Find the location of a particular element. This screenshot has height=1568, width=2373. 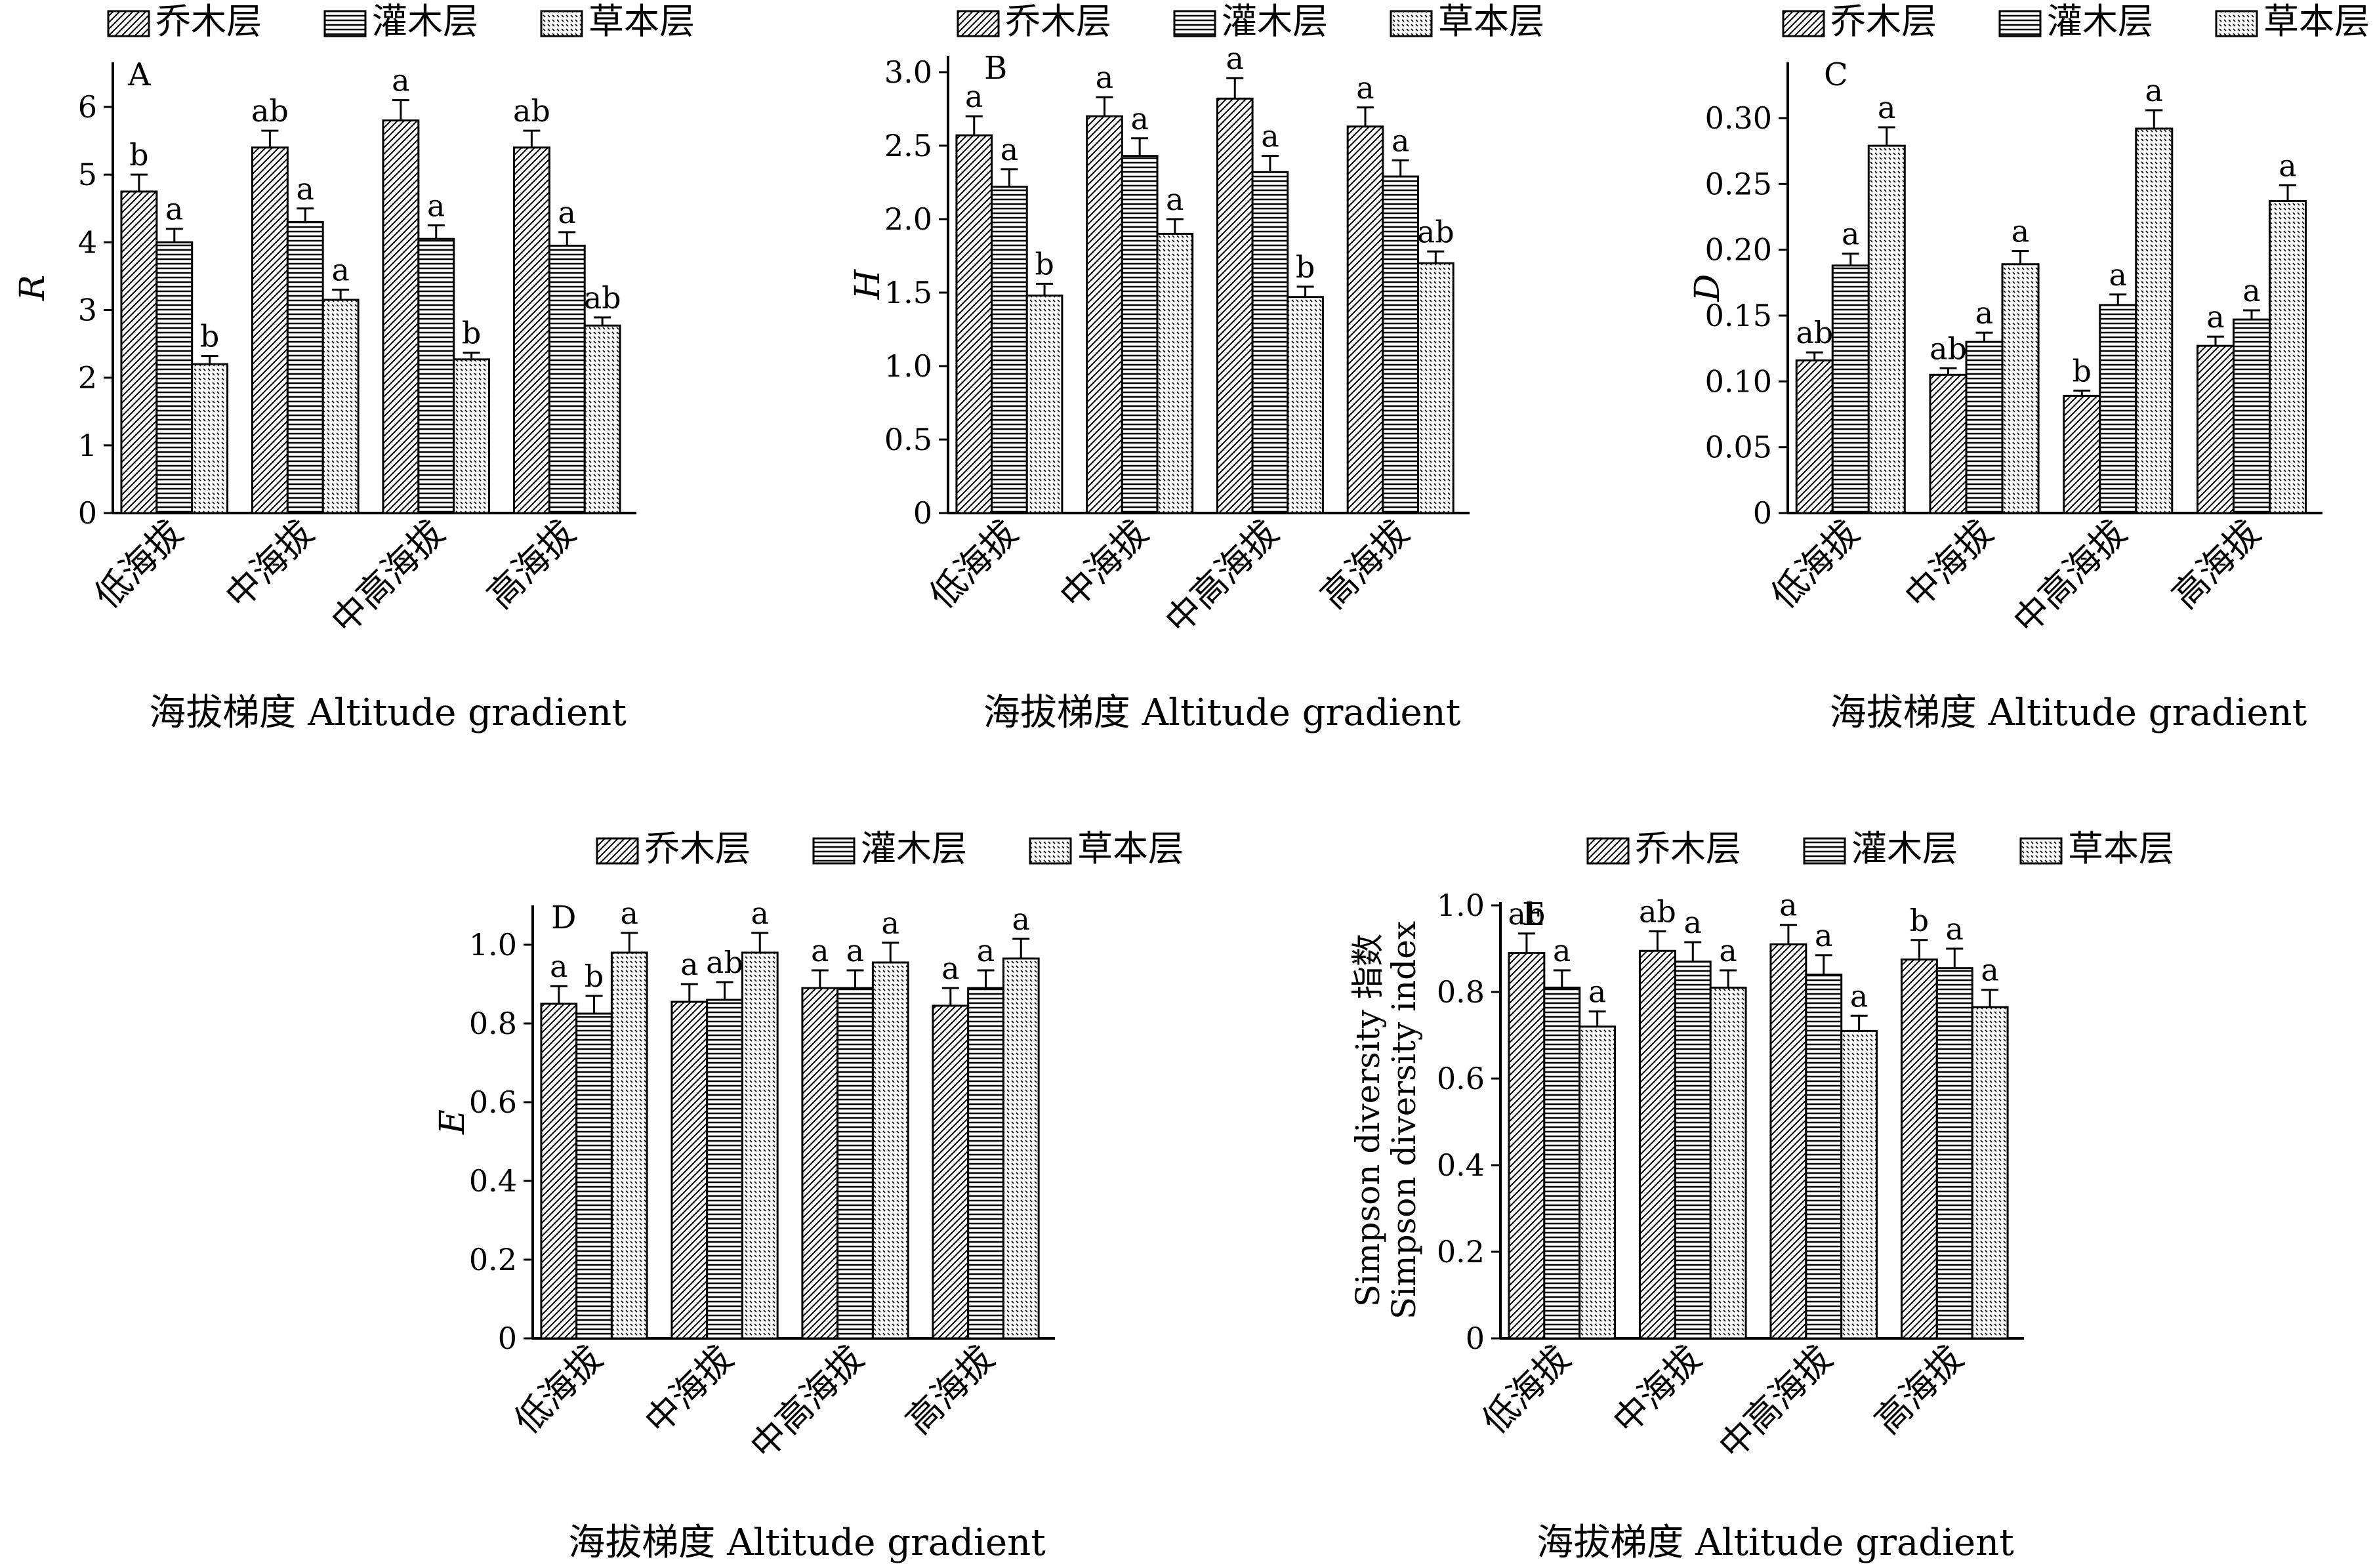

panel-letter: D is located at coordinates (563, 917).